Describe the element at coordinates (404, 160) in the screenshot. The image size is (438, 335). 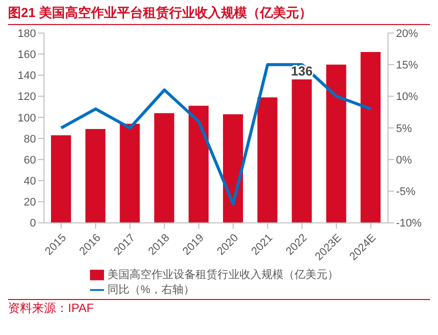
I see `y2-tick-label: 0%` at that location.